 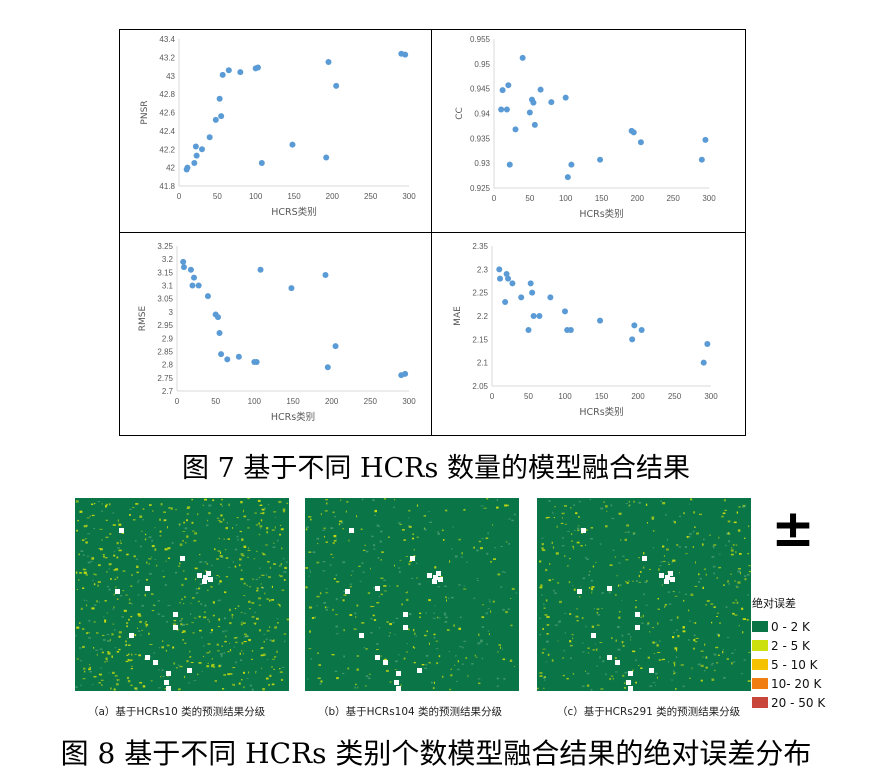 I want to click on y-tick-label: 41.8, so click(x=167, y=186).